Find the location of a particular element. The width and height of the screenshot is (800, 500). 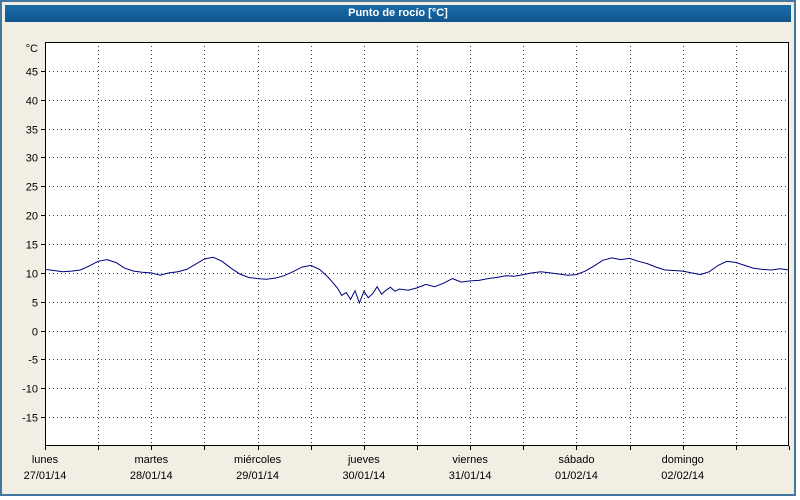

y-tick-label: 15 is located at coordinates (32, 246).